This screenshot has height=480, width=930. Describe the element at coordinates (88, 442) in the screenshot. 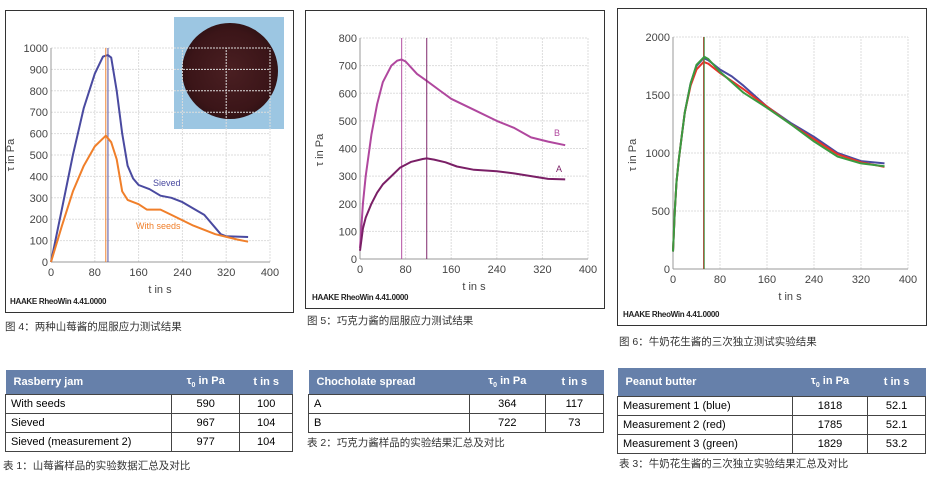

I see `cell: Sieved (measurement 2)` at that location.